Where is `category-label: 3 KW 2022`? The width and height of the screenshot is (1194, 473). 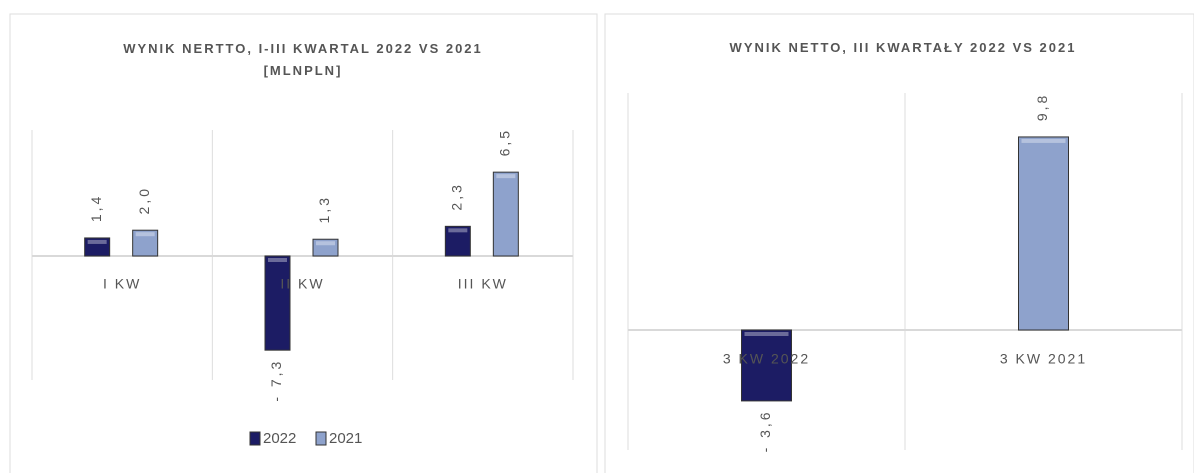 category-label: 3 KW 2022 is located at coordinates (766, 359).